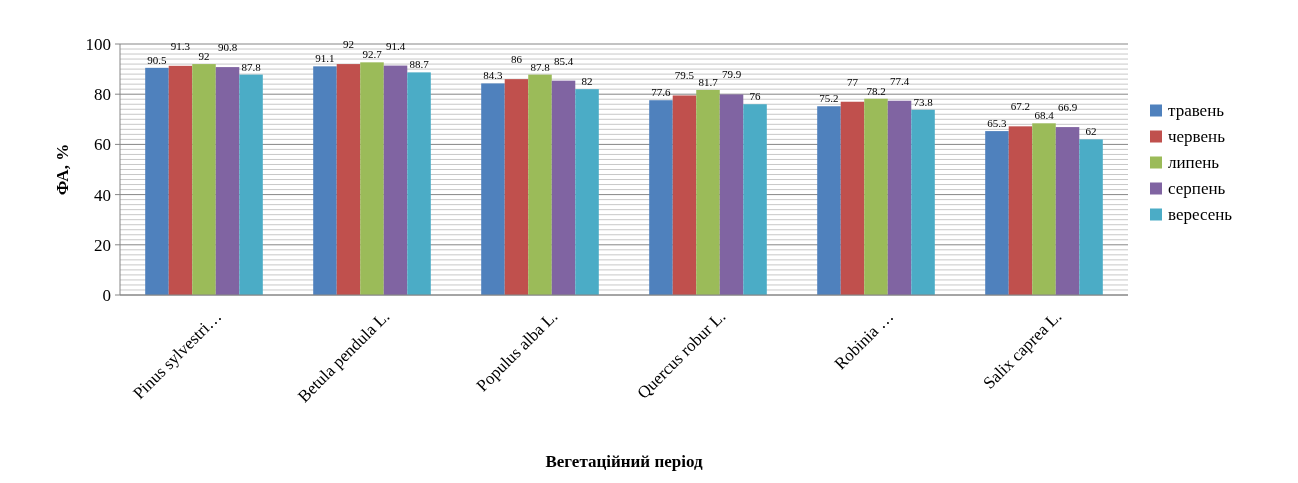 This screenshot has height=483, width=1298. Describe the element at coordinates (516, 59) in the screenshot. I see `data-label: 86` at that location.